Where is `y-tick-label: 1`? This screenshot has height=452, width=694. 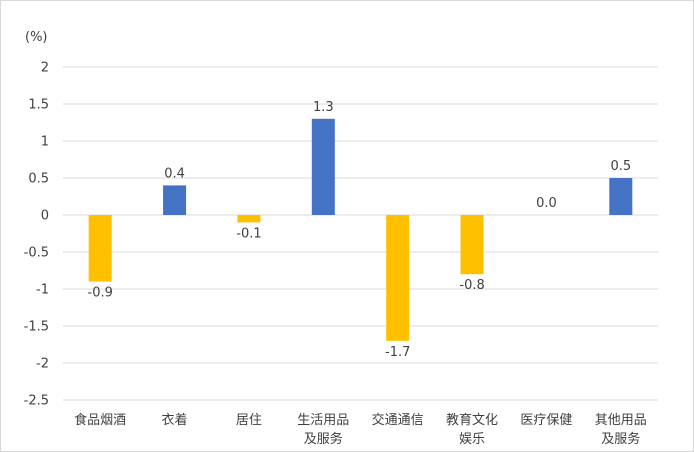 y-tick-label: 1 is located at coordinates (45, 142).